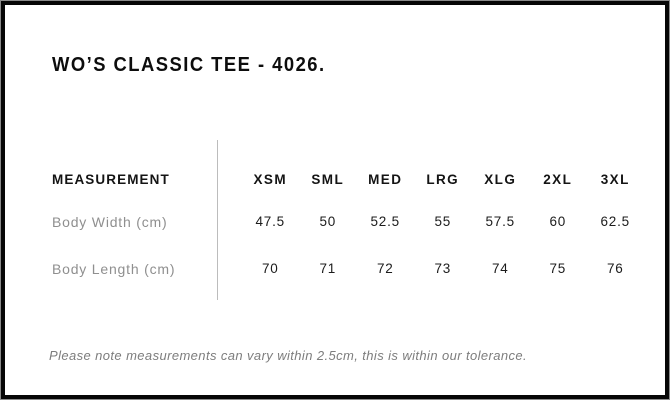 This screenshot has width=670, height=400. Describe the element at coordinates (348, 180) in the screenshot. I see `table-header-row: MEASUREMENT XSM SML MED LRG XLG 2XL 3XL` at that location.